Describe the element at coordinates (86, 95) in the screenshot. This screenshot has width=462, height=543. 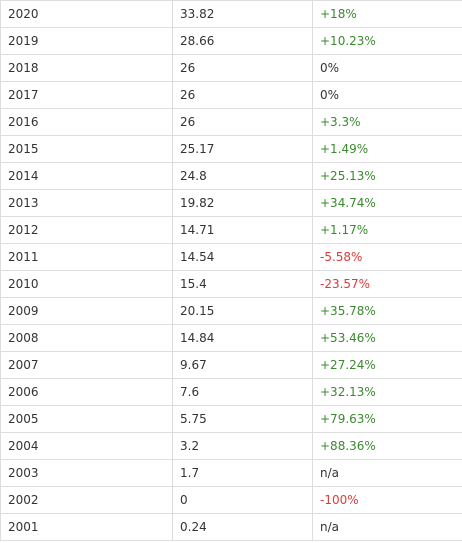
I see `year-cell: 2017` at that location.